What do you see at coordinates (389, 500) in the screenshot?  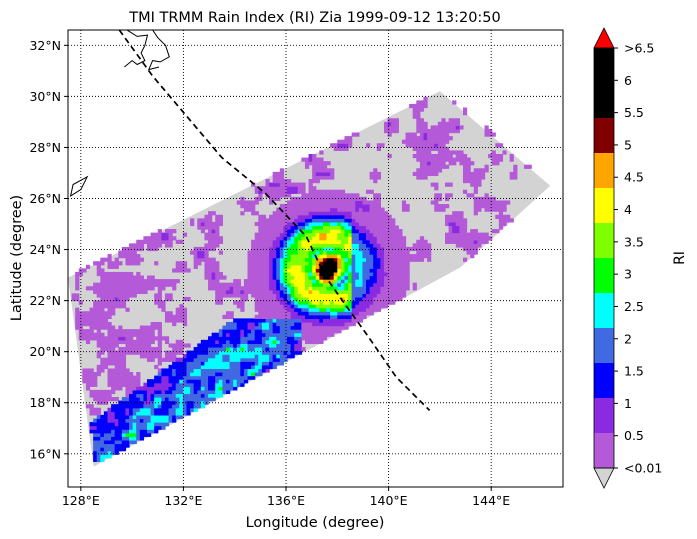 I see `x-tick-label: 140°E` at bounding box center [389, 500].